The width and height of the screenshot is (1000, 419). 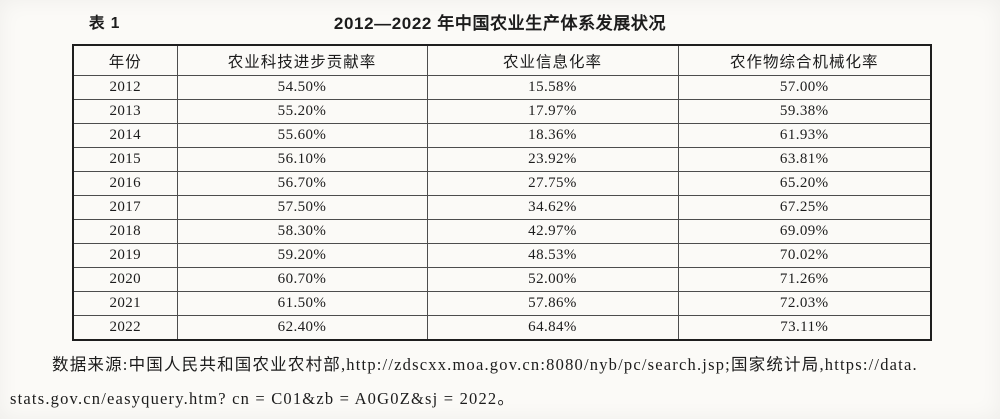 I want to click on table-cell: 42.97%, so click(x=552, y=231).